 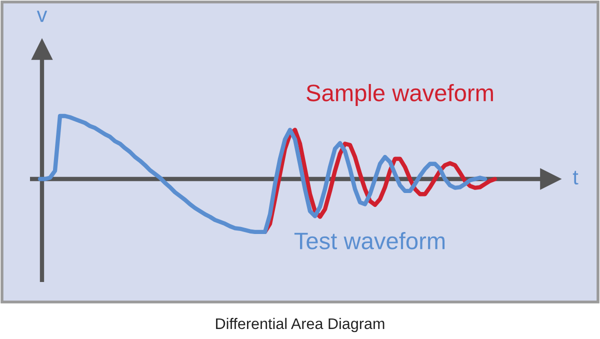 I want to click on x-axis-title: t, so click(x=575, y=177).